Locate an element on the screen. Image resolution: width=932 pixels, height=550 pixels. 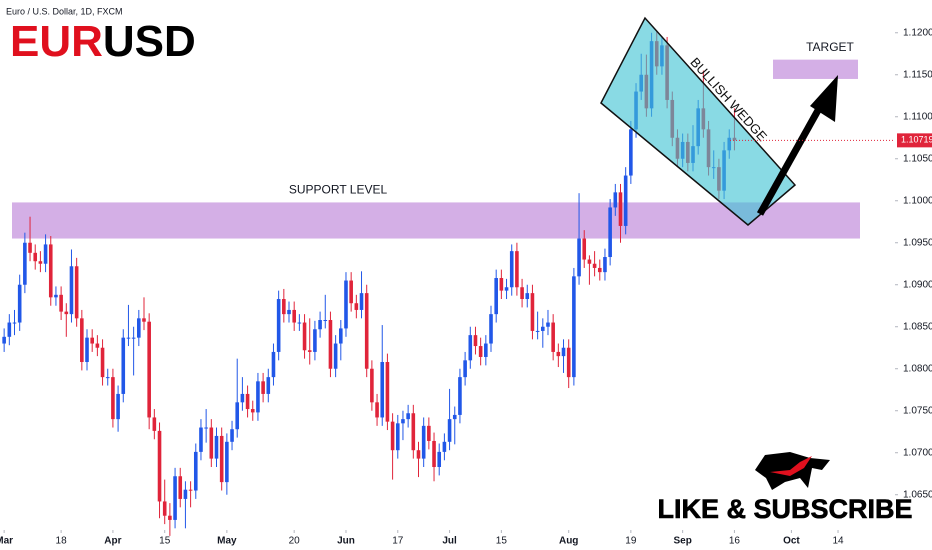
x-tick-label: 14 is located at coordinates (838, 541).